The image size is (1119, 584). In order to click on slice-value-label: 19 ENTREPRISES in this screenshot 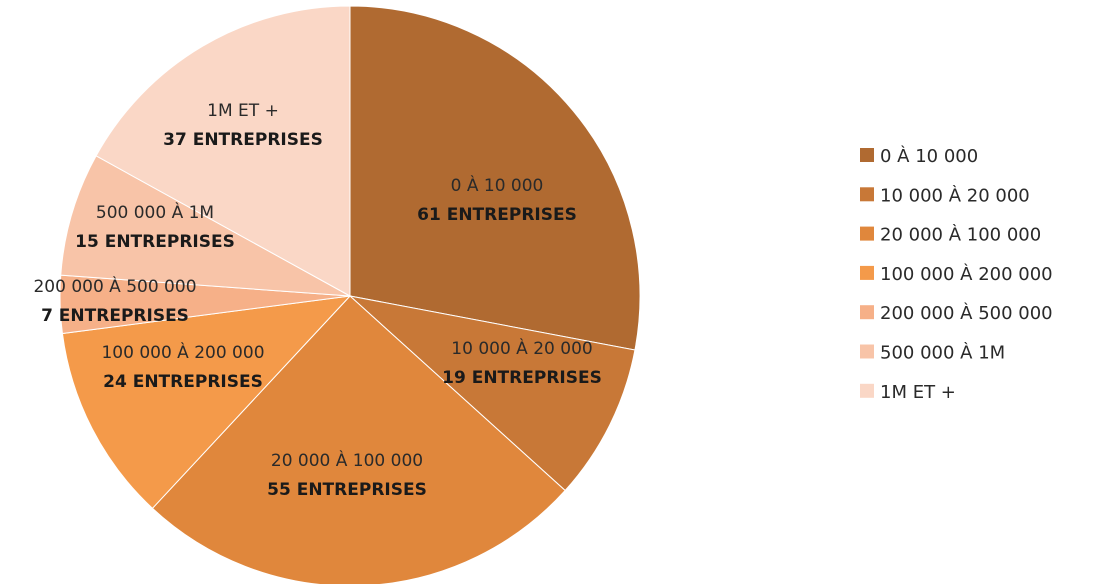, I will do `click(522, 378)`.